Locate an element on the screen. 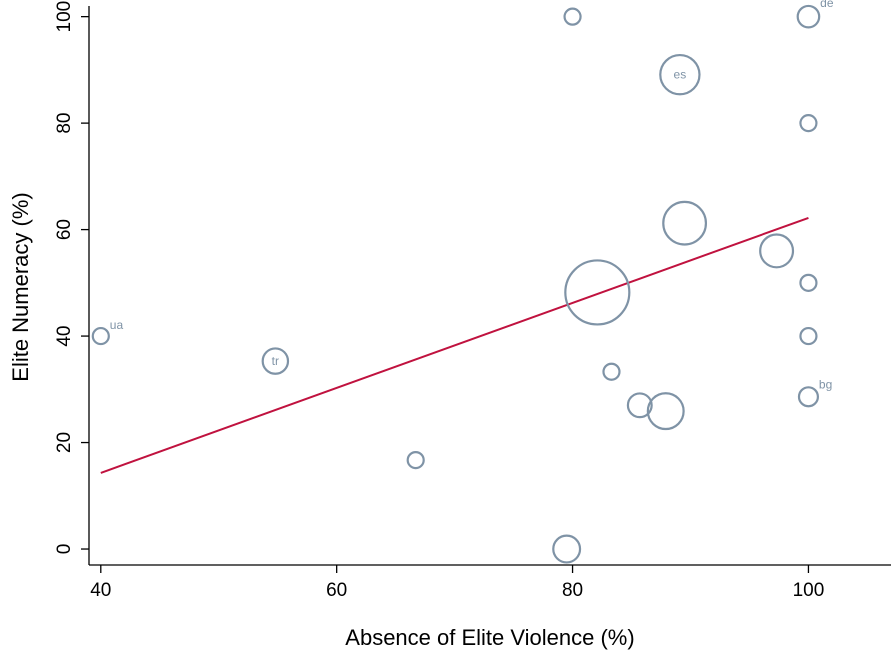 The width and height of the screenshot is (891, 653). y-tick-label: 20 is located at coordinates (64, 442).